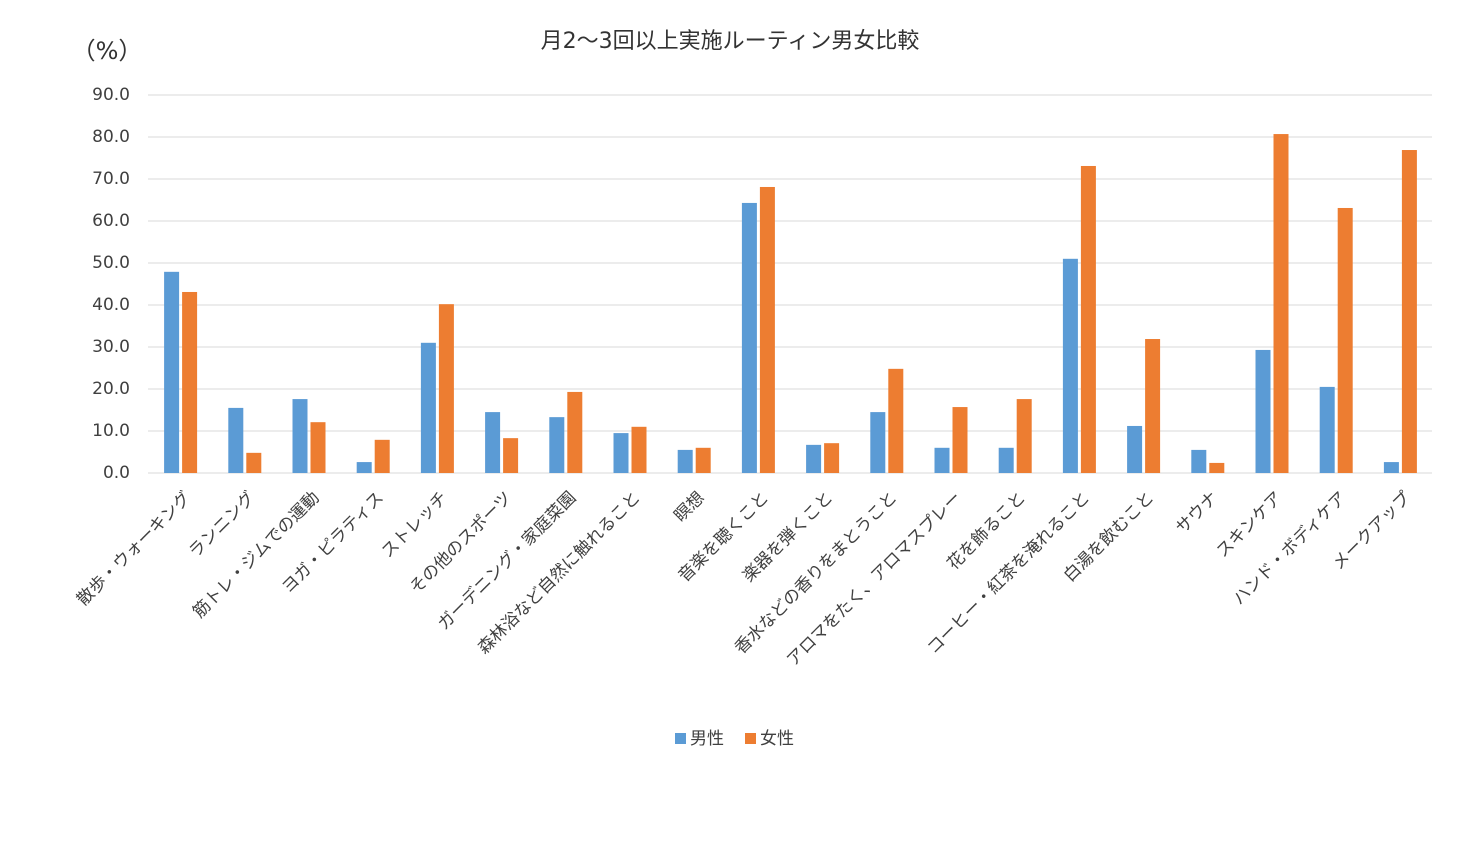  Describe the element at coordinates (111, 431) in the screenshot. I see `y-tick-label: 10.0` at that location.